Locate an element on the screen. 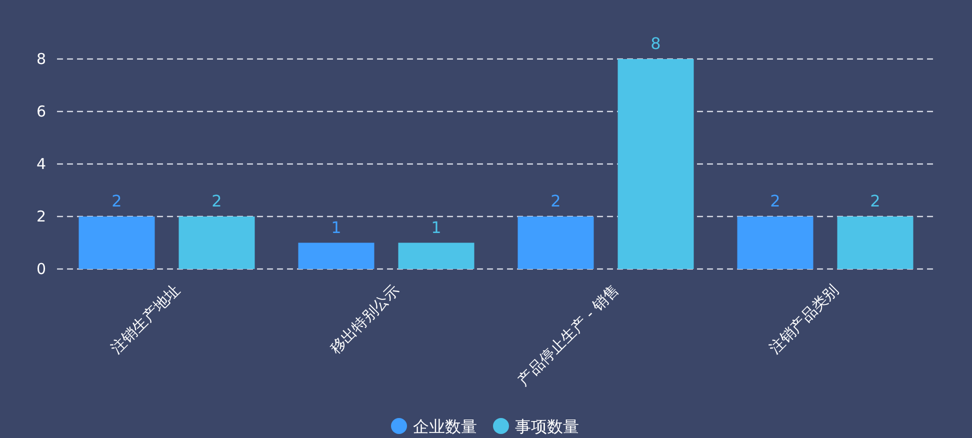 This screenshot has width=972, height=438. legend-label: 事项数量 is located at coordinates (547, 426).